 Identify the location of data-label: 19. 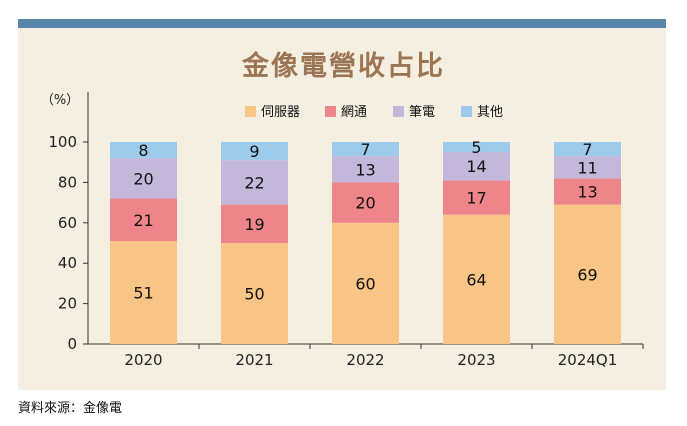
(254, 224).